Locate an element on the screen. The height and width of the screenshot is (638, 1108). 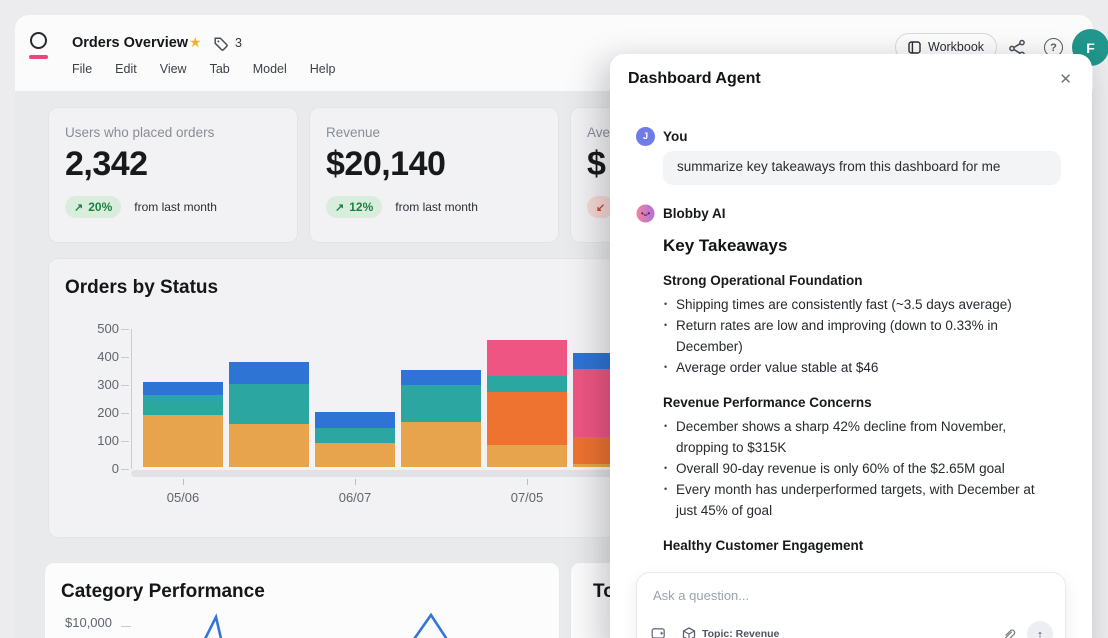
kpi-label: Users who placed orders is located at coordinates (140, 132).